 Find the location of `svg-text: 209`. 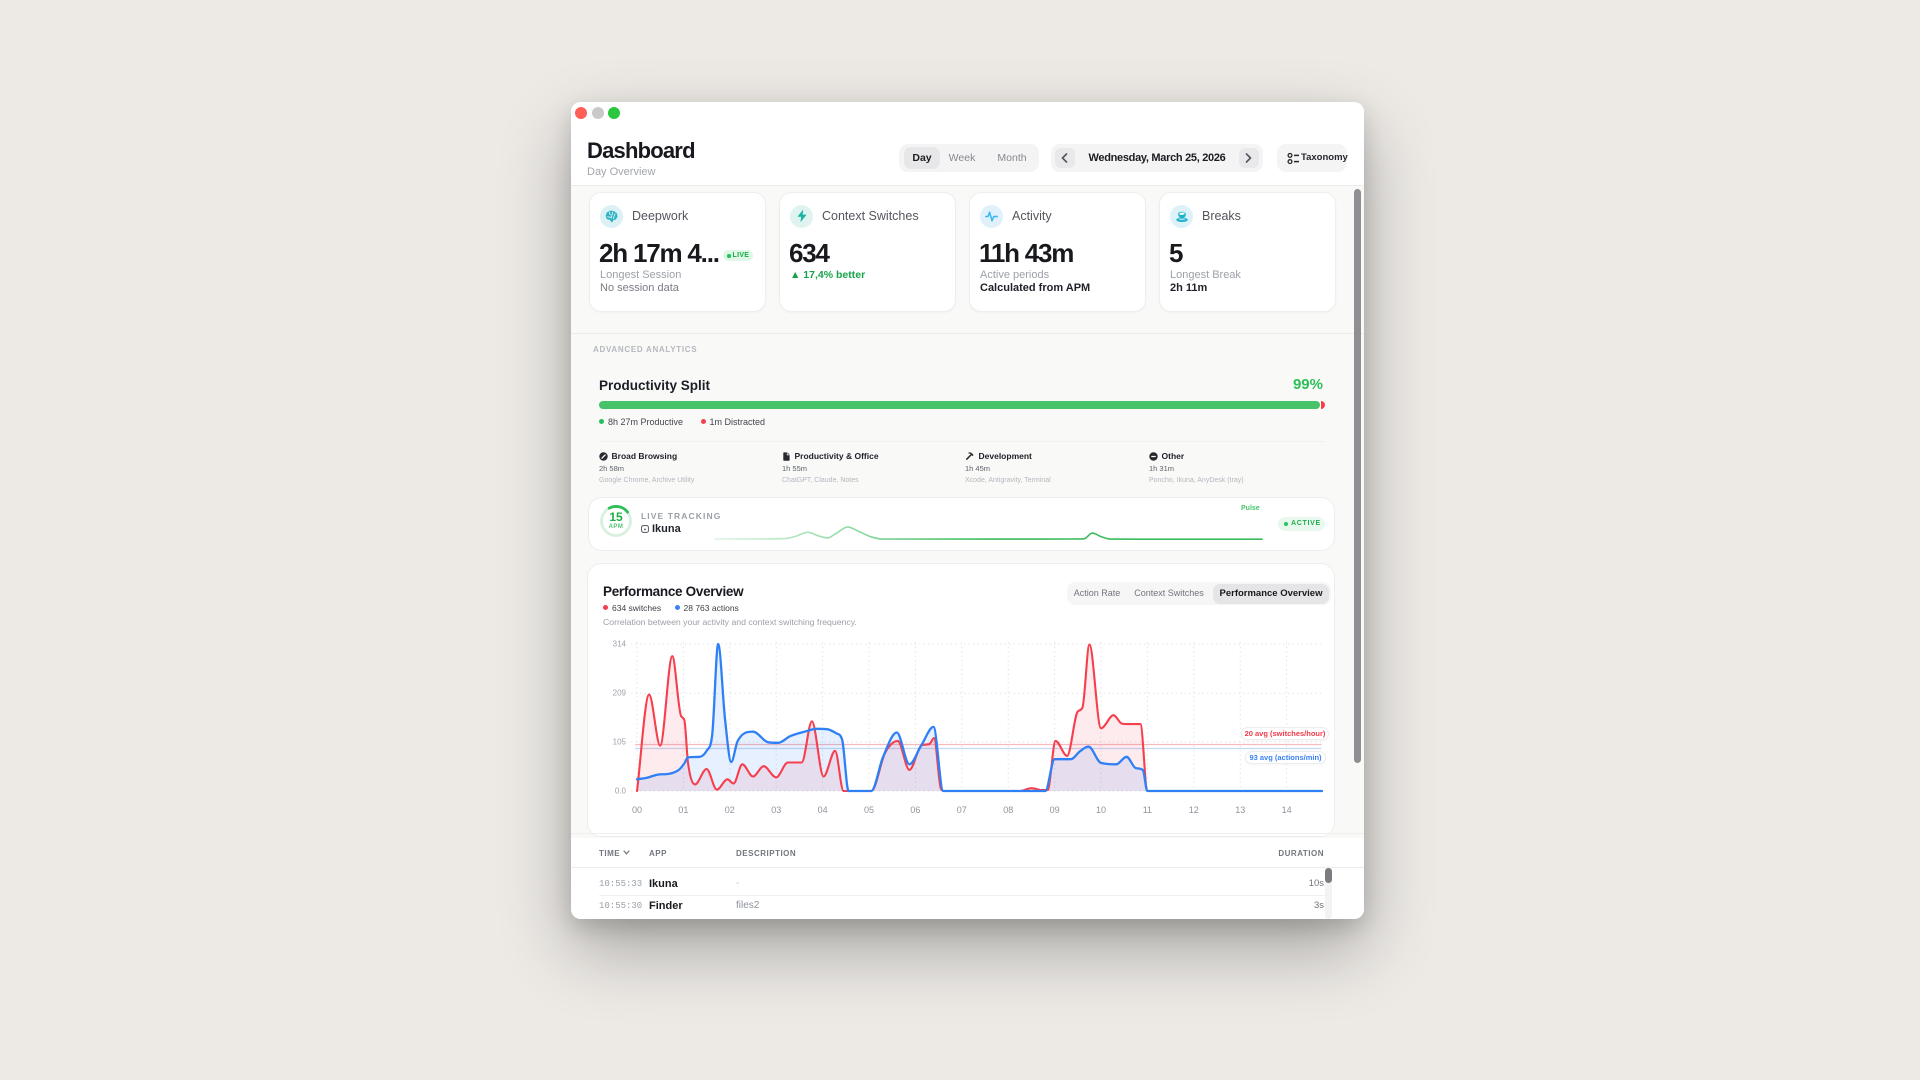

svg-text: 209 is located at coordinates (620, 693).